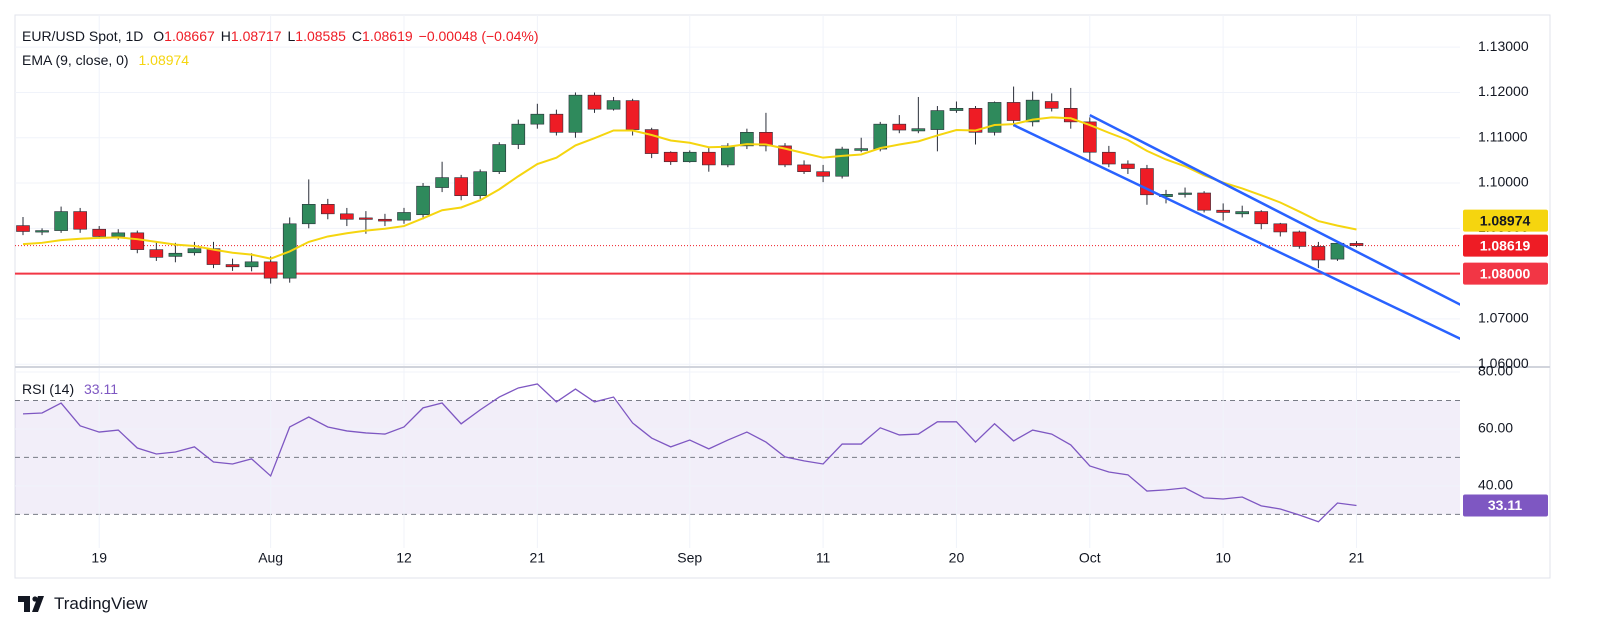 Image resolution: width=1601 pixels, height=644 pixels. Describe the element at coordinates (75, 60) in the screenshot. I see `ema-name: EMA (9, close, 0)` at that location.